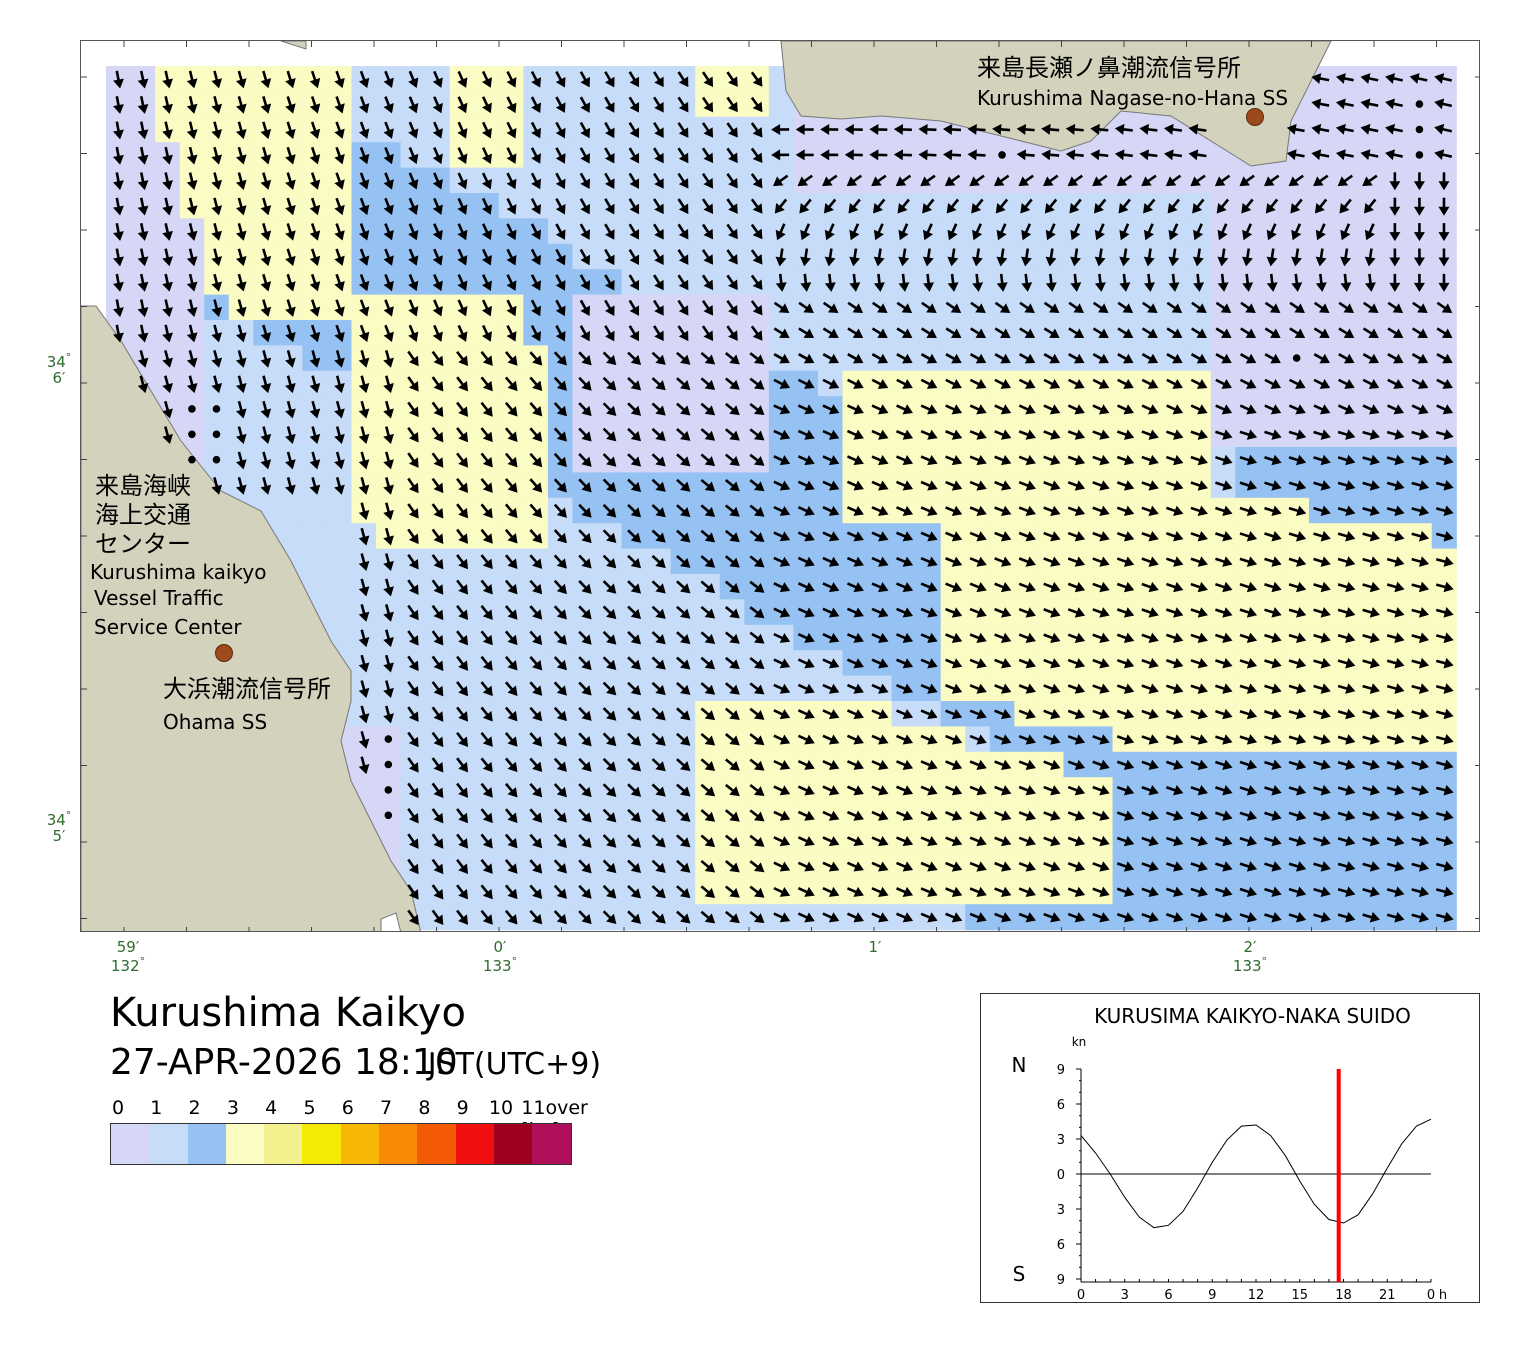  I want to click on nagase-station-marker, so click(1255, 117).